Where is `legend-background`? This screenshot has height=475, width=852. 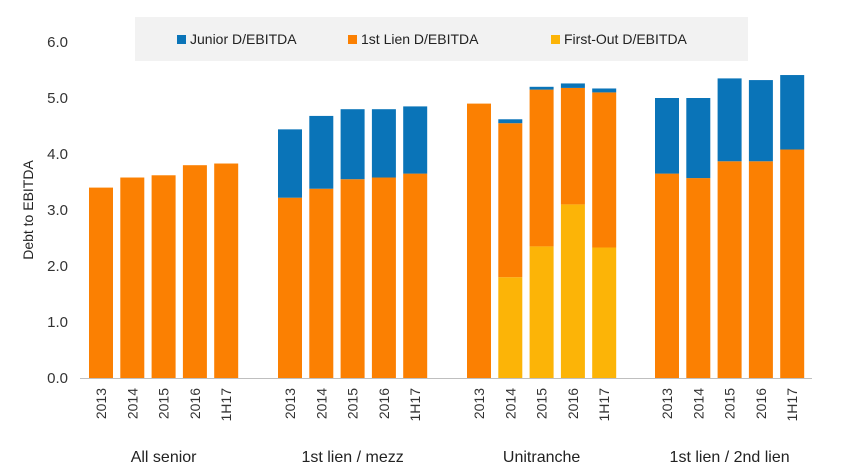 legend-background is located at coordinates (441, 39).